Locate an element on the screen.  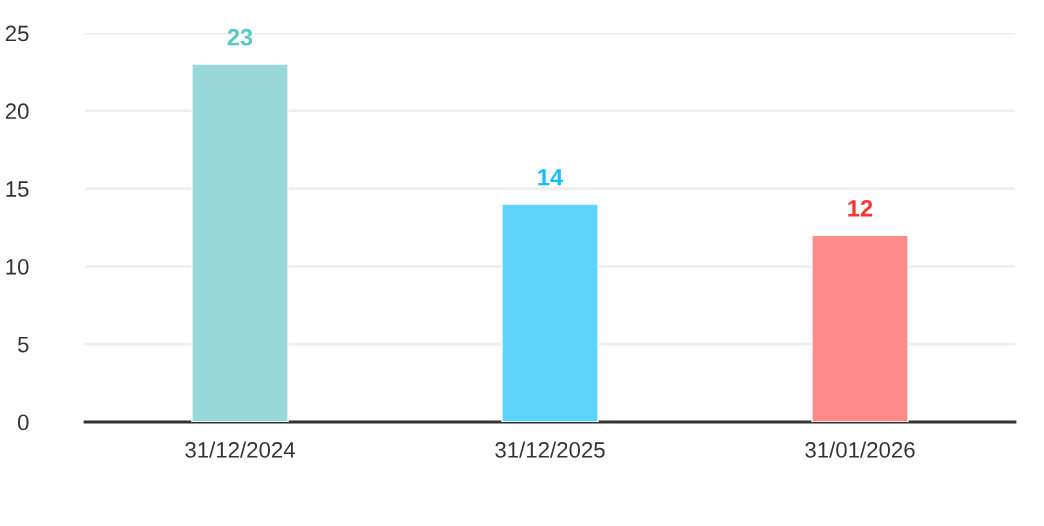
y-tick-label: 20 is located at coordinates (17, 111).